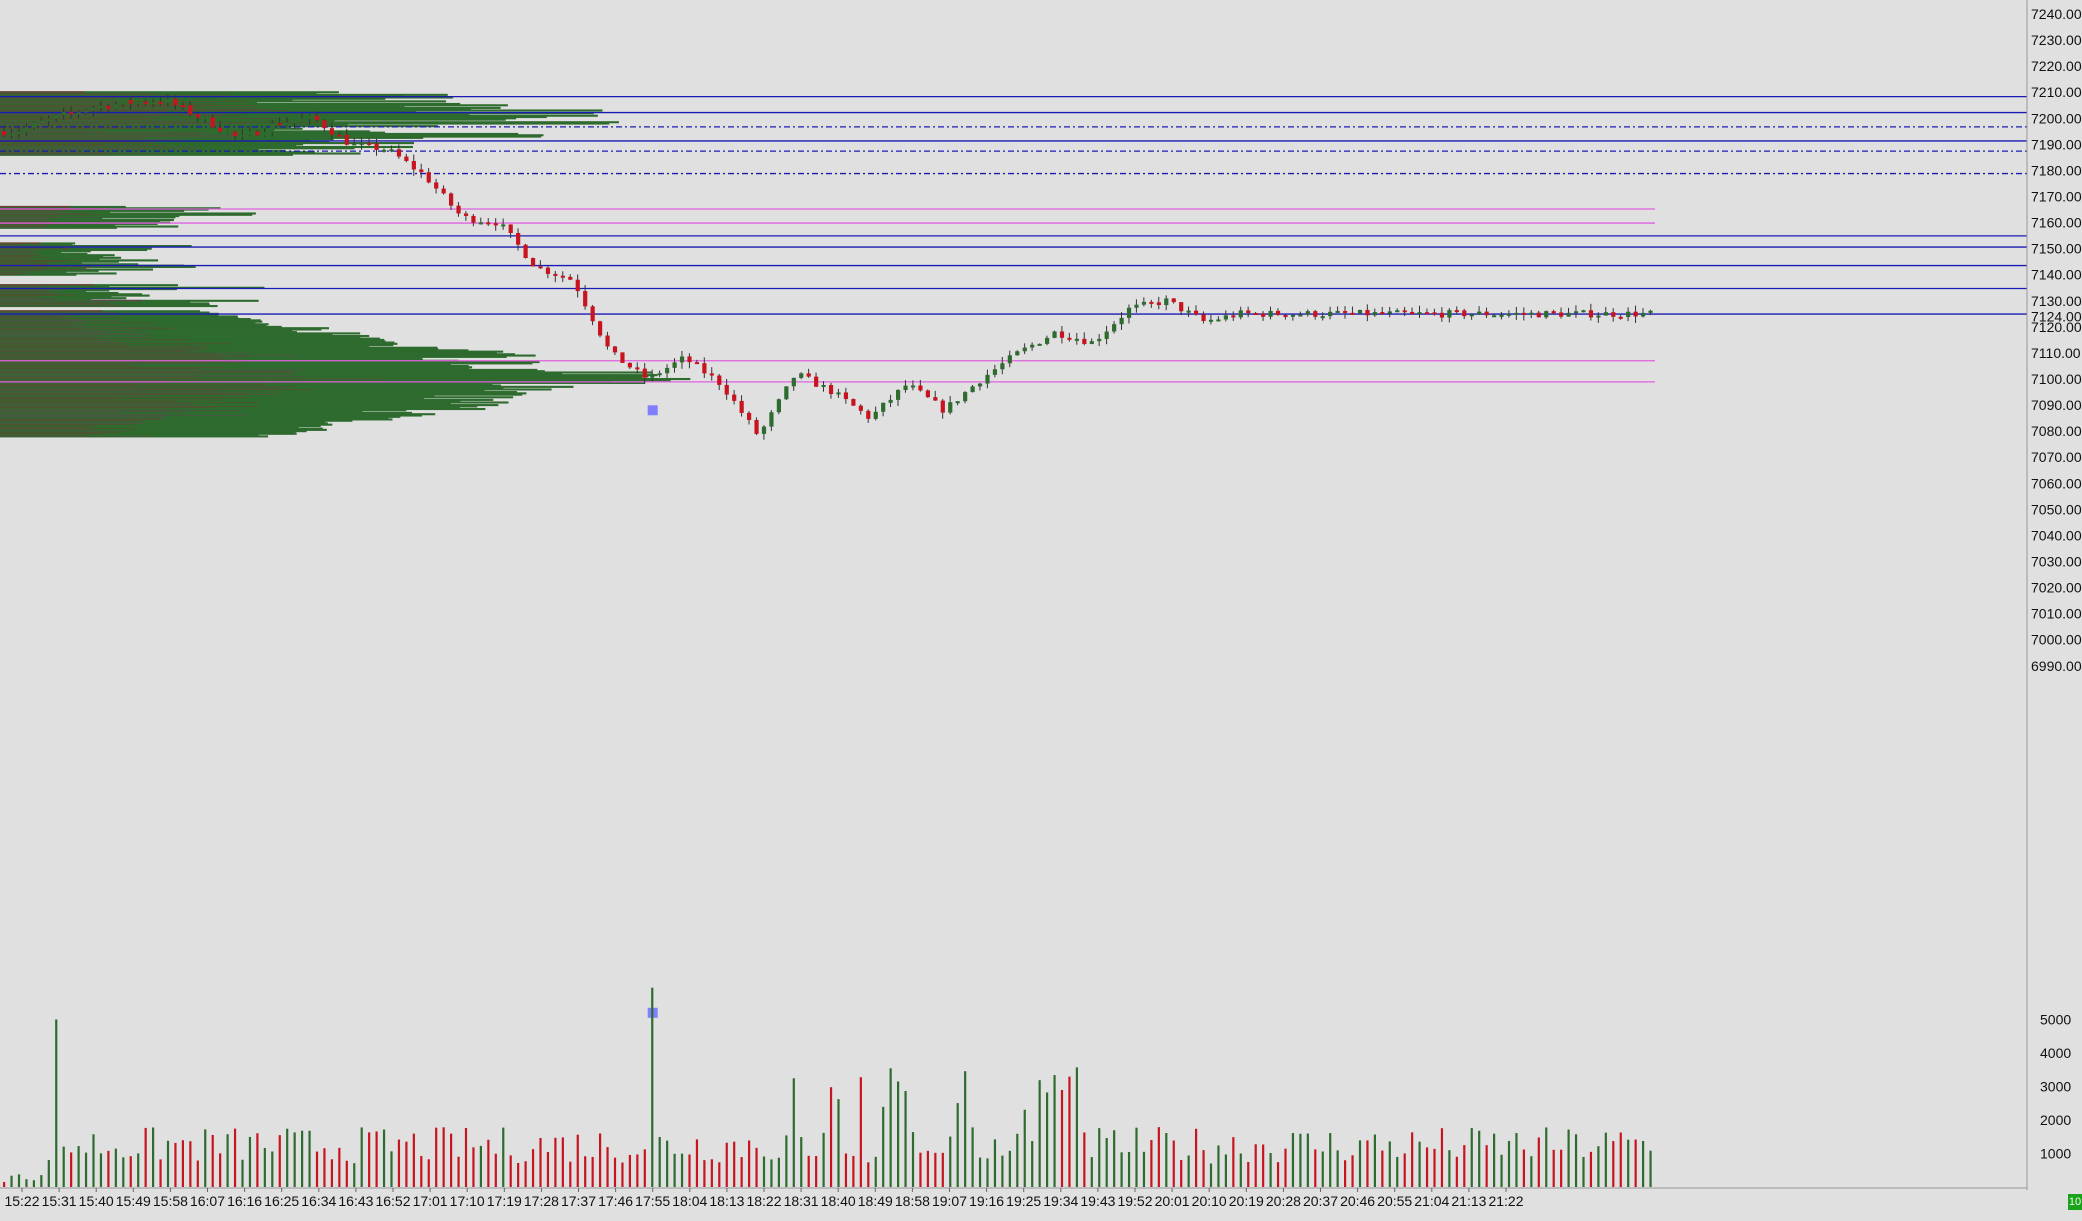 This screenshot has width=2082, height=1221. What do you see at coordinates (2056, 275) in the screenshot?
I see `price-tick-label: 7140.00` at bounding box center [2056, 275].